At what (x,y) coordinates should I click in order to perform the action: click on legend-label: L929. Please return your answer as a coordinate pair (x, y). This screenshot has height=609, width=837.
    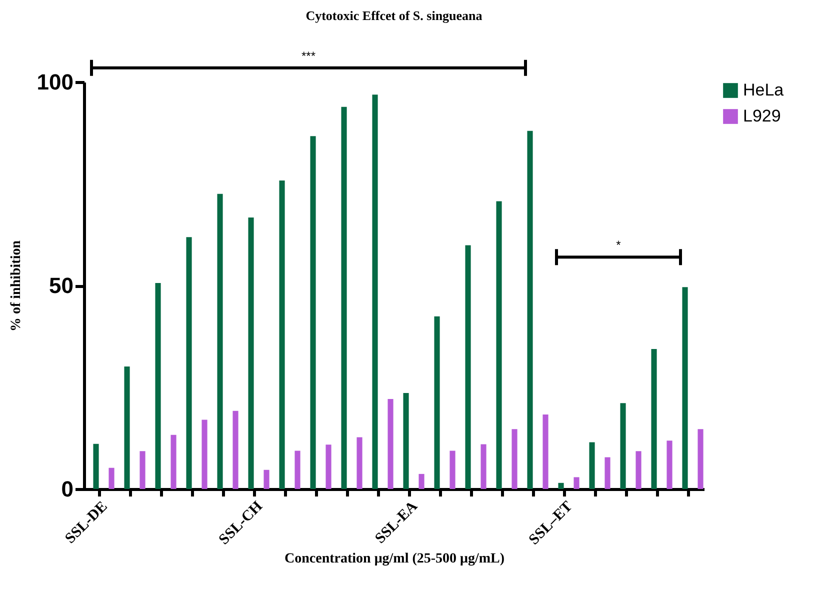
    Looking at the image, I should click on (762, 116).